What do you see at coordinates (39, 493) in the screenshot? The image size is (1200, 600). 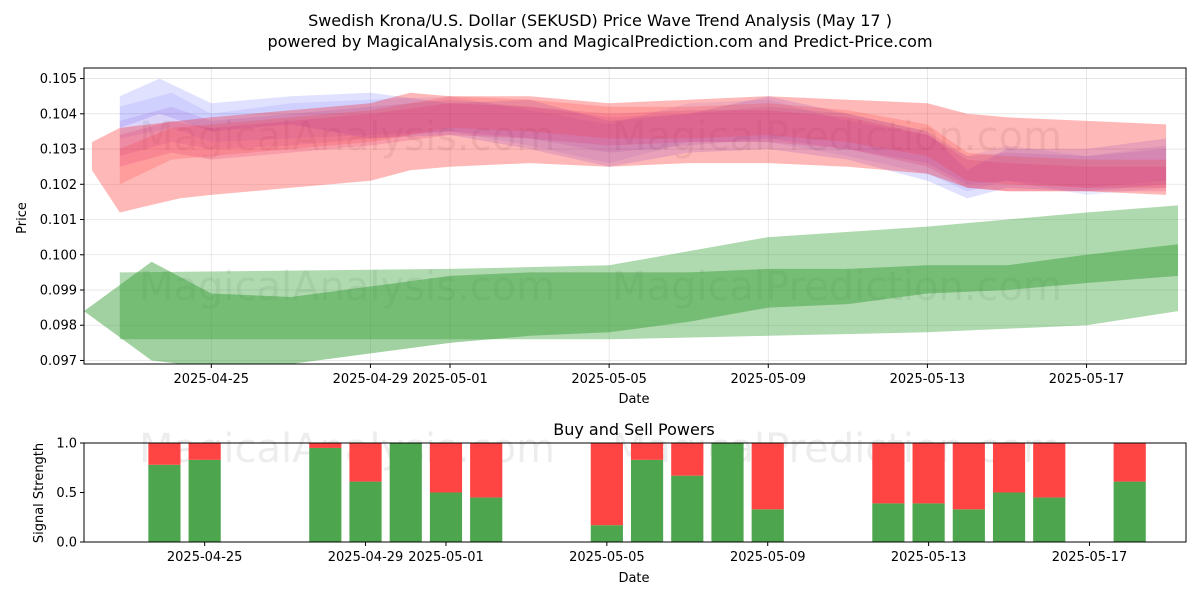 I see `signal-y-axis-label: Signal Strength` at bounding box center [39, 493].